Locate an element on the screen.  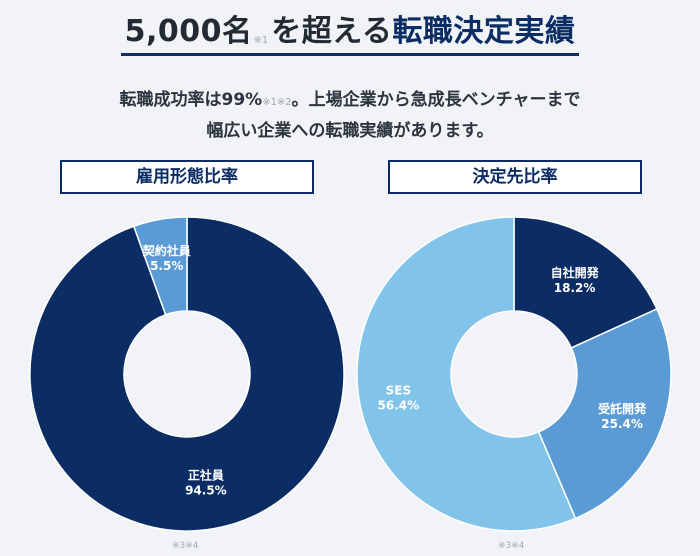
headline-inner: 5,000名※1 を超える転職決定実績 is located at coordinates (350, 31).